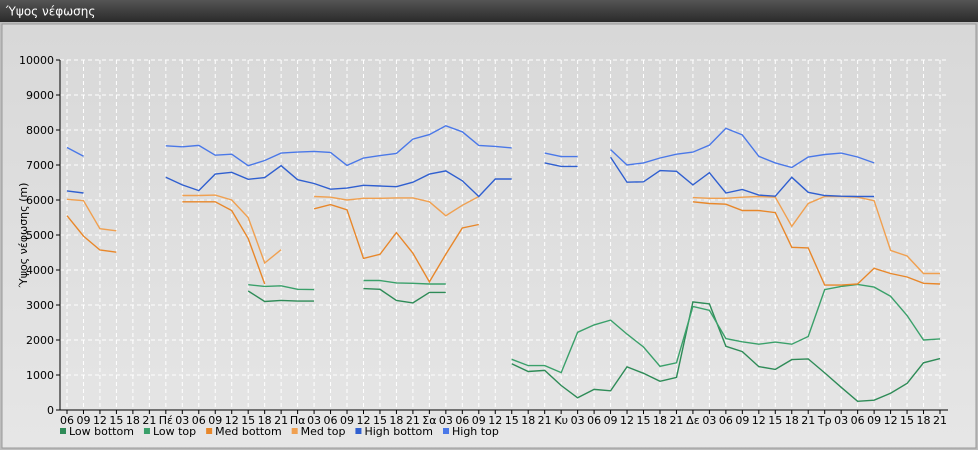 Image resolution: width=978 pixels, height=454 pixels. I want to click on legend-label: High bottom, so click(398, 431).